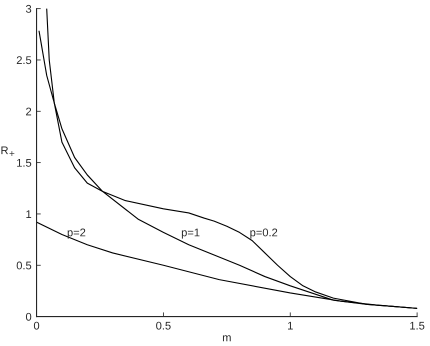 The image size is (430, 346). What do you see at coordinates (24, 266) in the screenshot?
I see `y-tick-label: 0.5` at bounding box center [24, 266].